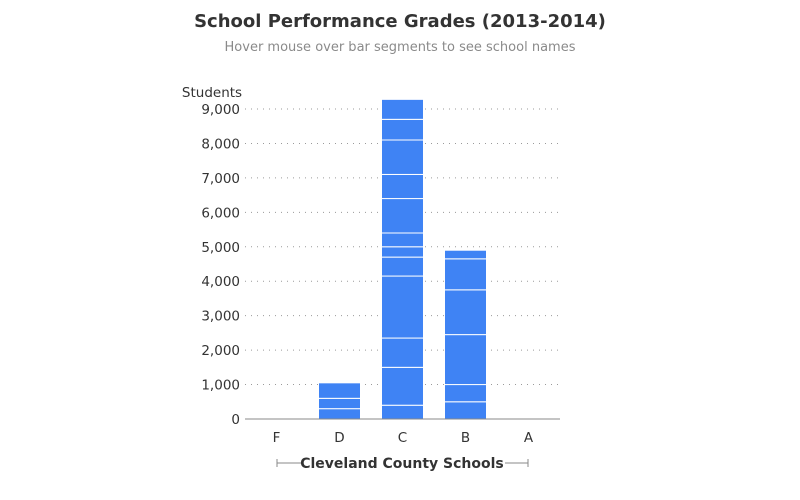 This screenshot has width=800, height=500. I want to click on y-tick-label: 1,000, so click(220, 386).